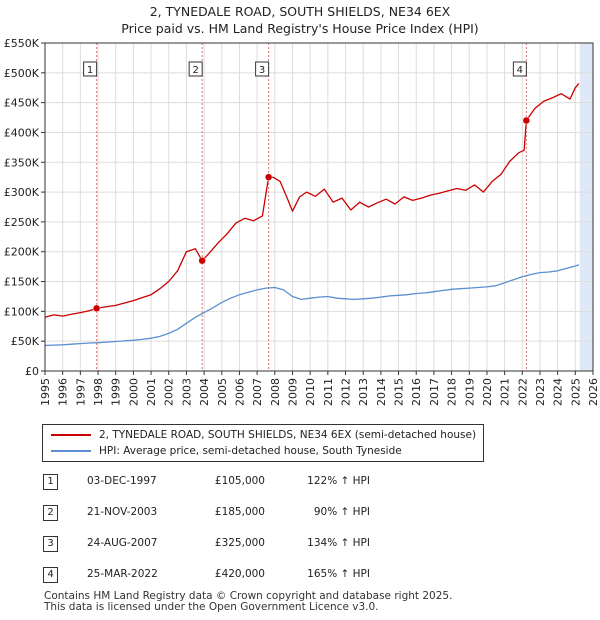  I want to click on x-tick-label: 2011, so click(328, 392).